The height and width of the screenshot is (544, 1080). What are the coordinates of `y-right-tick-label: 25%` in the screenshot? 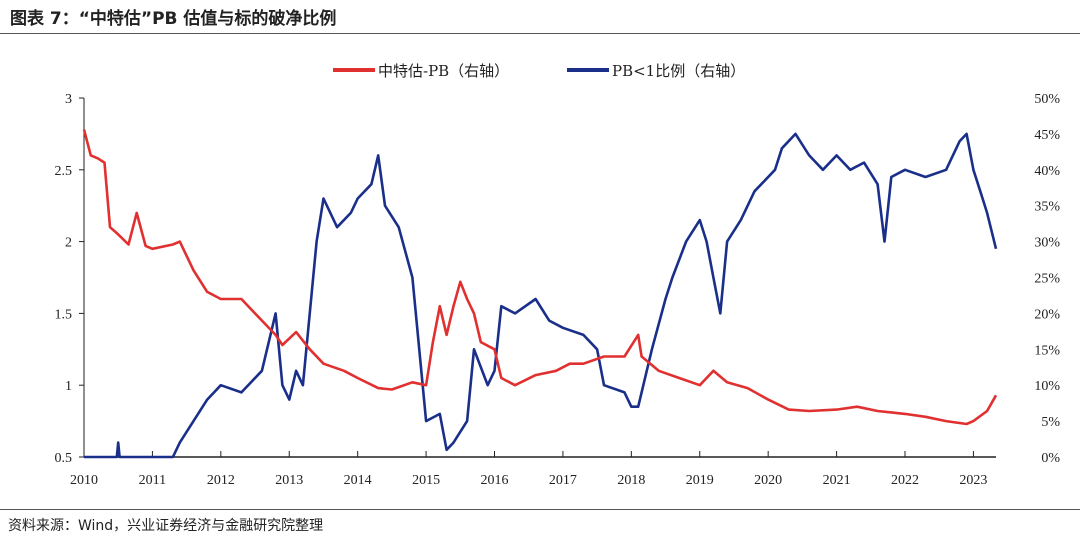 It's located at (1047, 279).